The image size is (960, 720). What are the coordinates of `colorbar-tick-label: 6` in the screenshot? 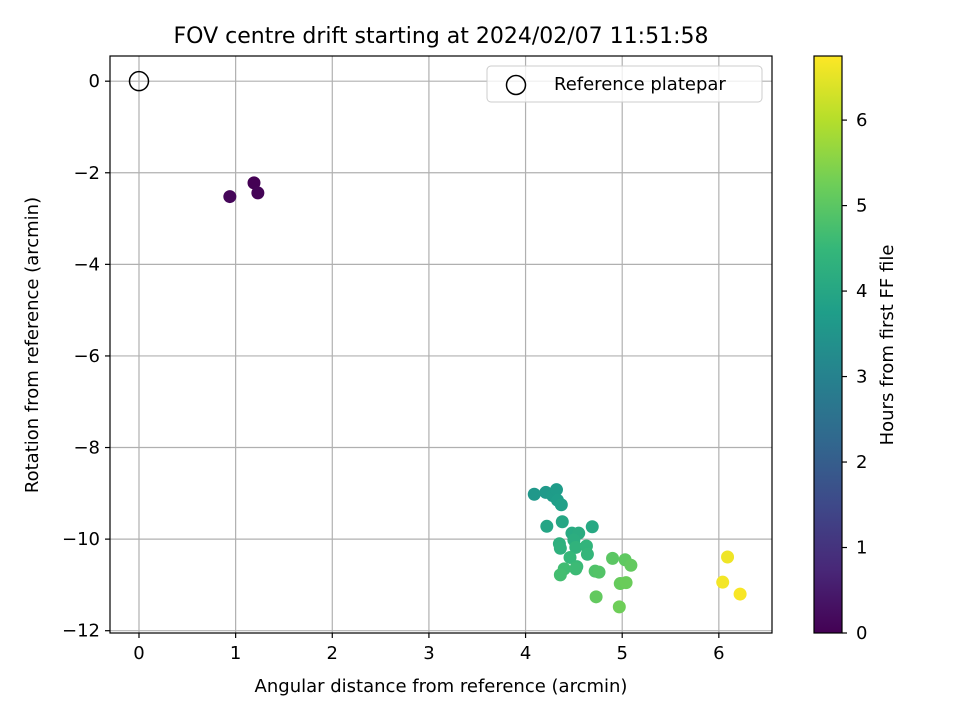 It's located at (861, 120).